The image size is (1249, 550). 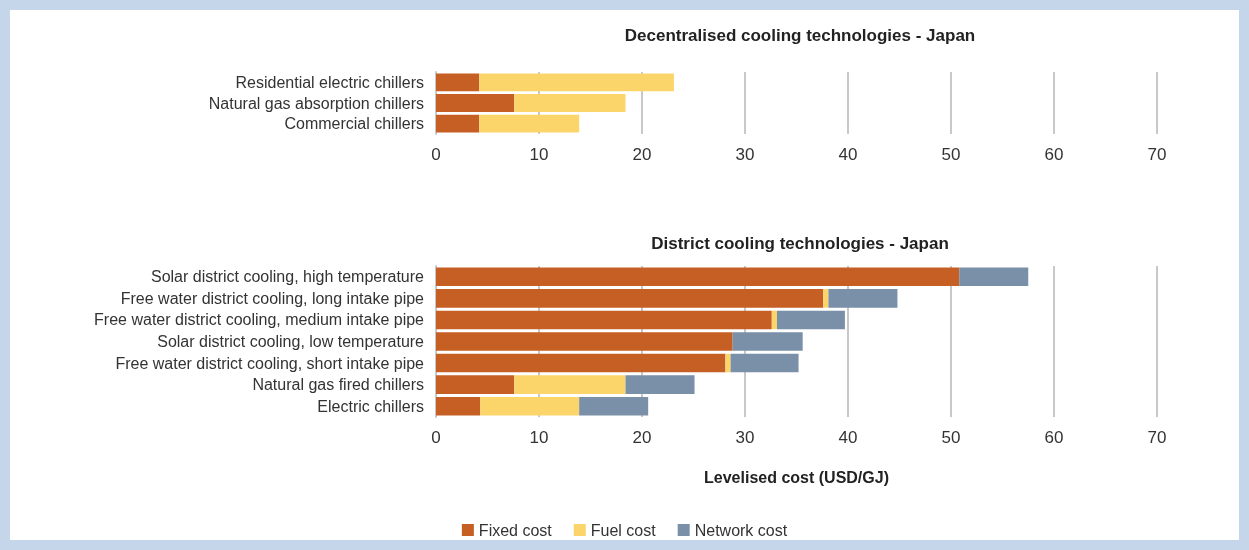 What do you see at coordinates (329, 82) in the screenshot?
I see `y-tick-label: Residential electric chillers` at bounding box center [329, 82].